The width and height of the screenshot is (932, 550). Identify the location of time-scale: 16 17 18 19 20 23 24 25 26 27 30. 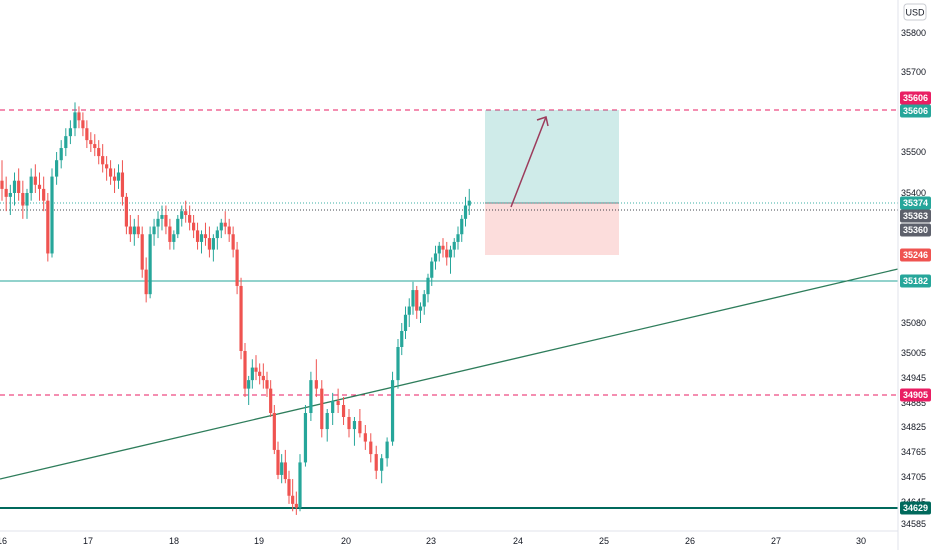
(449, 538).